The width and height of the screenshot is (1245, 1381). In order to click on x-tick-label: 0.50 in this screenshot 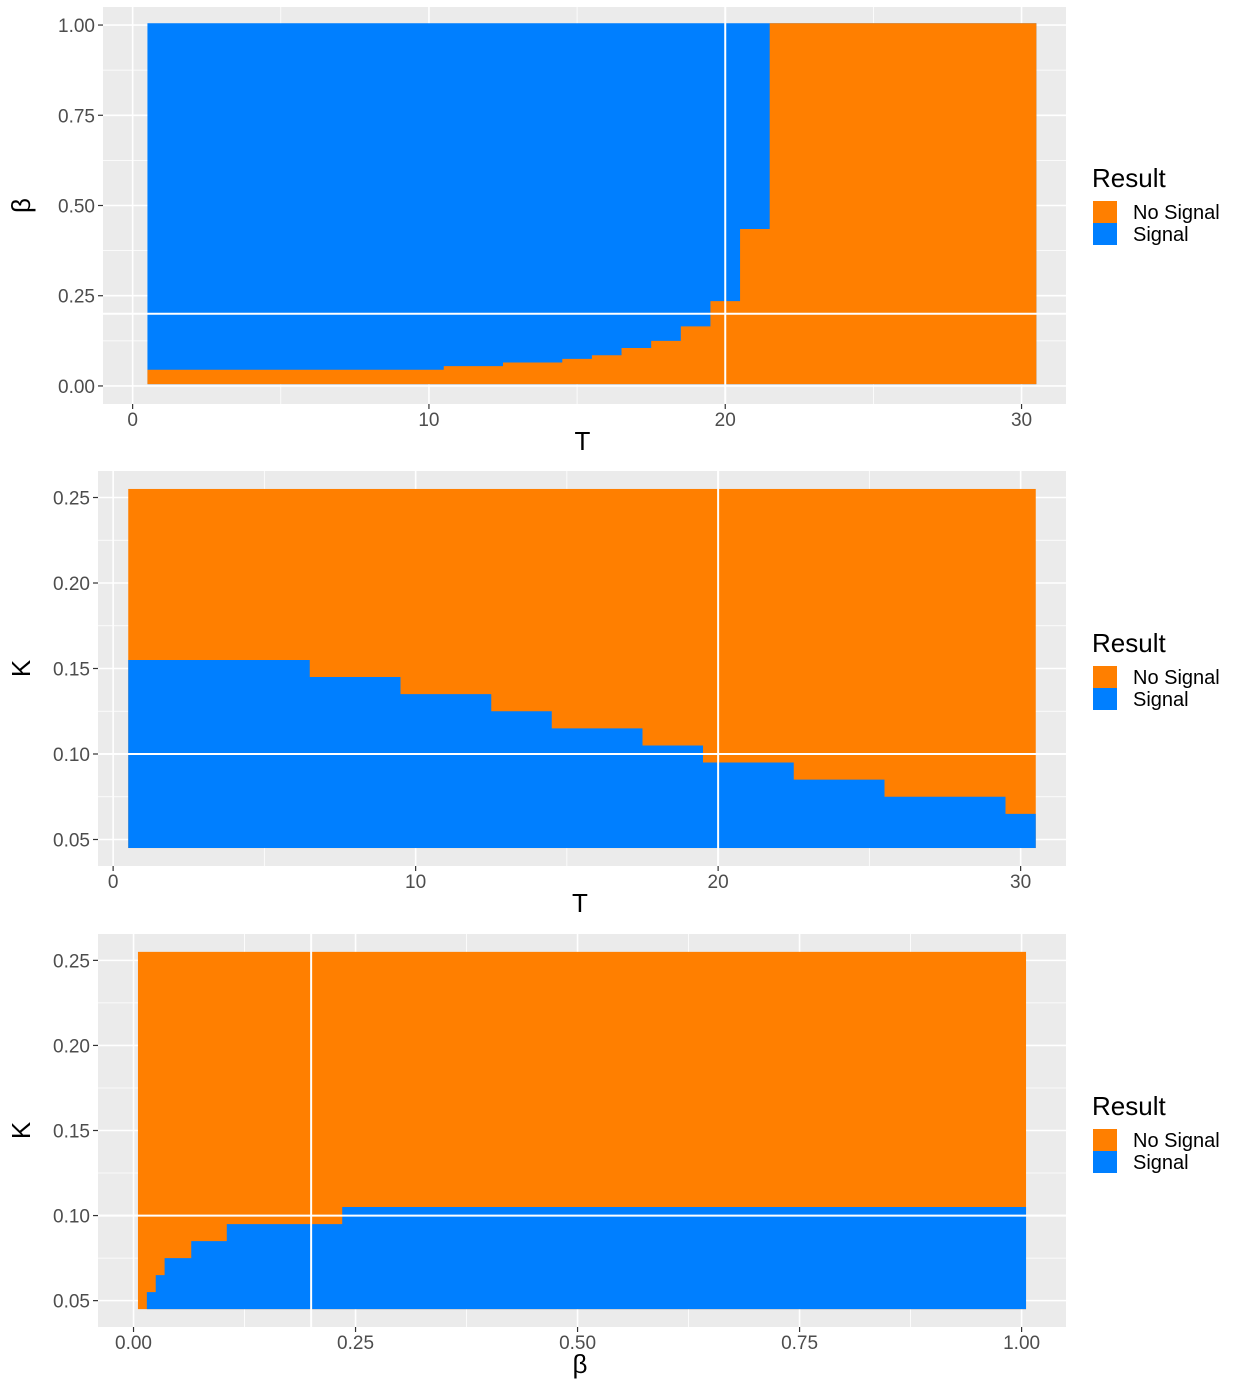, I will do `click(577, 1343)`.